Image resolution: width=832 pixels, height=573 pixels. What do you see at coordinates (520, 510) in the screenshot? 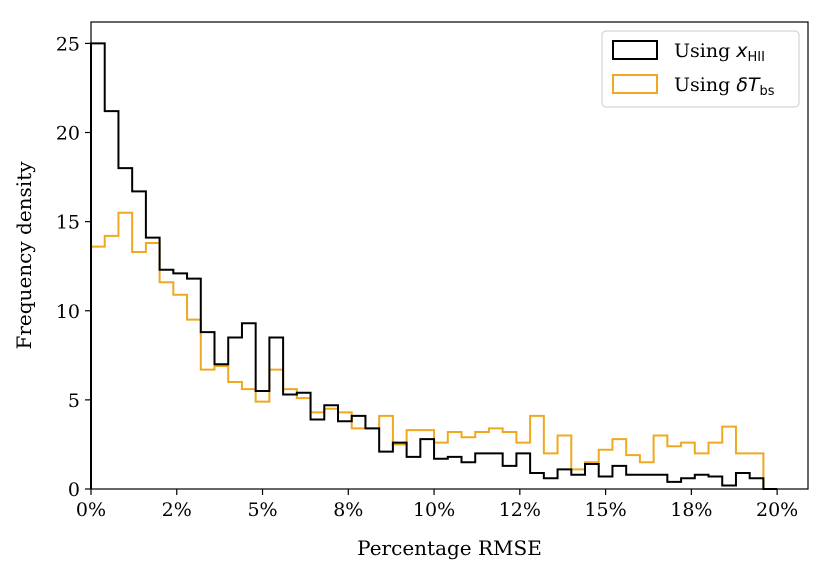
I see `x-tick-label: 12%` at bounding box center [520, 510].